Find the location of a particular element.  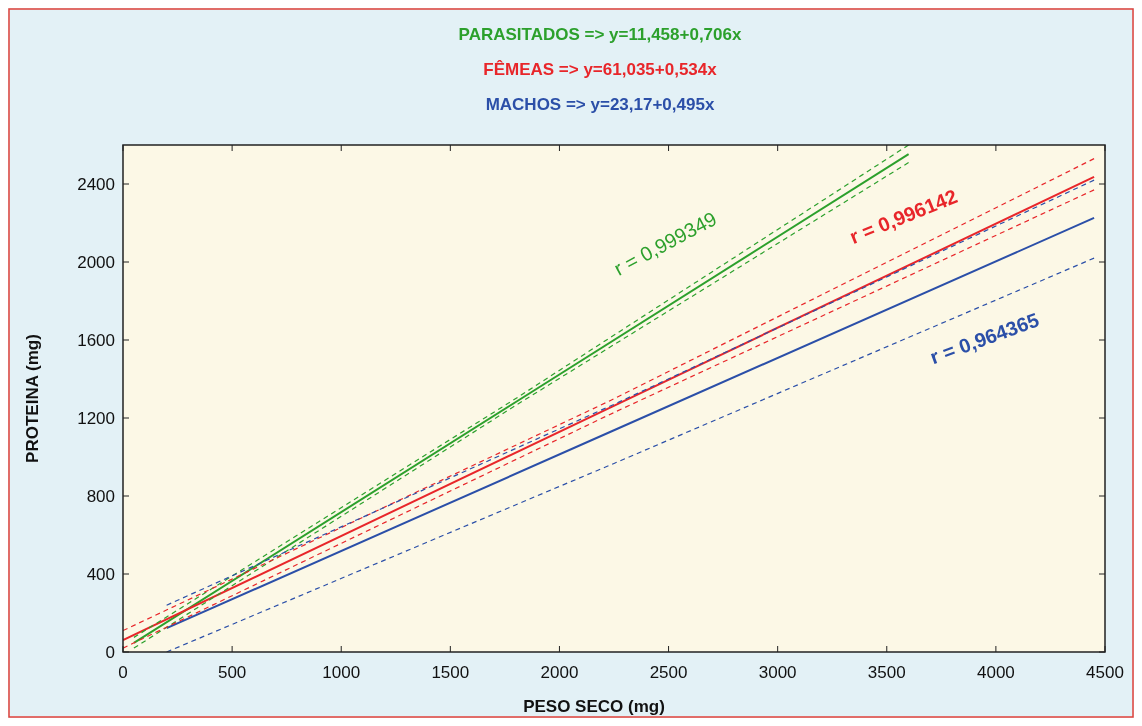

x-tick-label: 0 is located at coordinates (123, 672).